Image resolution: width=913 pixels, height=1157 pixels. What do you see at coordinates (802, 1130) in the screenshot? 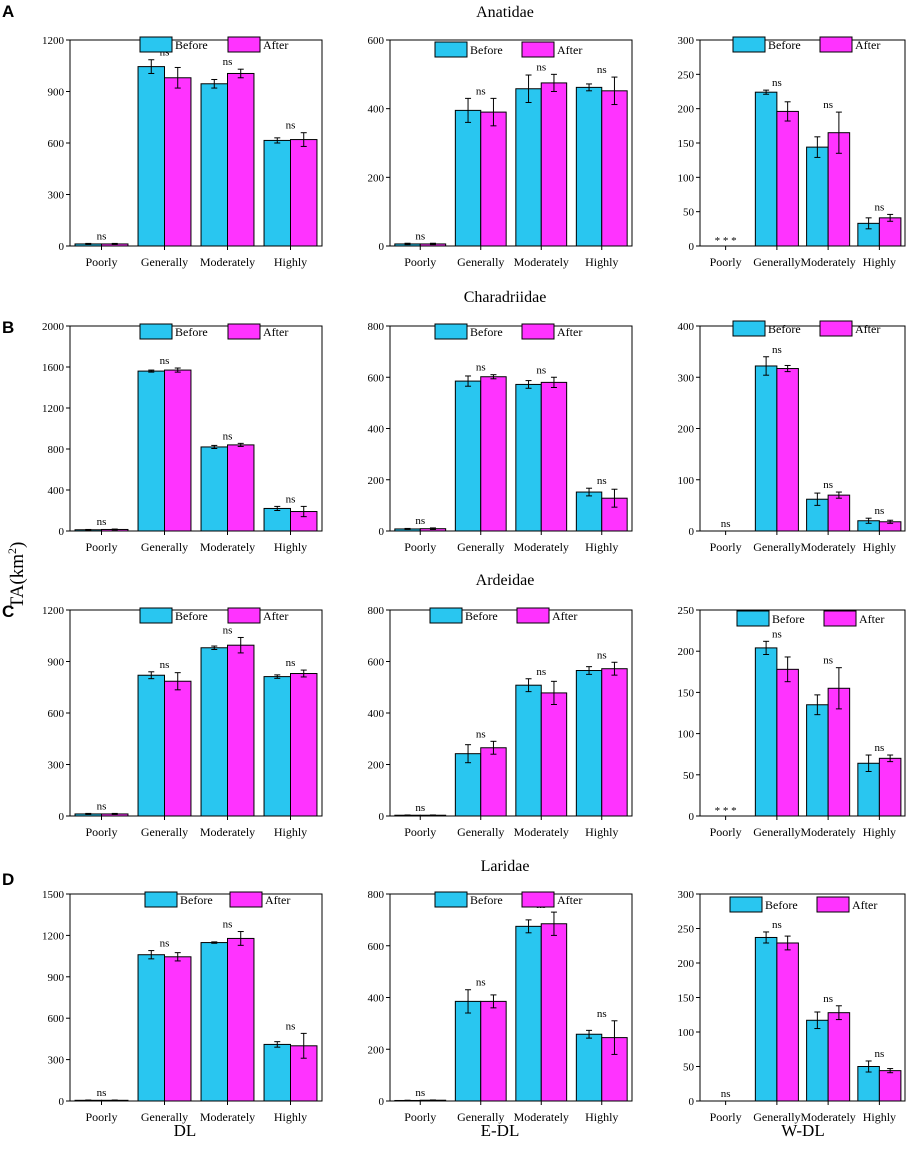
I see `column-label-w-dl: W-DL` at bounding box center [802, 1130].